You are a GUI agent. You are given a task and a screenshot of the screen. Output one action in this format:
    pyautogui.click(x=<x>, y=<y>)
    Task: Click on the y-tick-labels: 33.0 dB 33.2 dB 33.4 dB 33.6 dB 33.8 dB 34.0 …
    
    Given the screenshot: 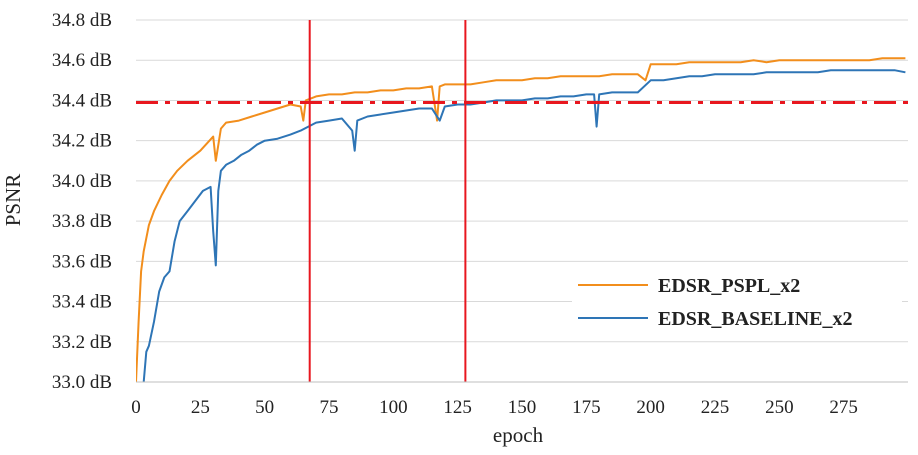 What is the action you would take?
    pyautogui.click(x=82, y=201)
    